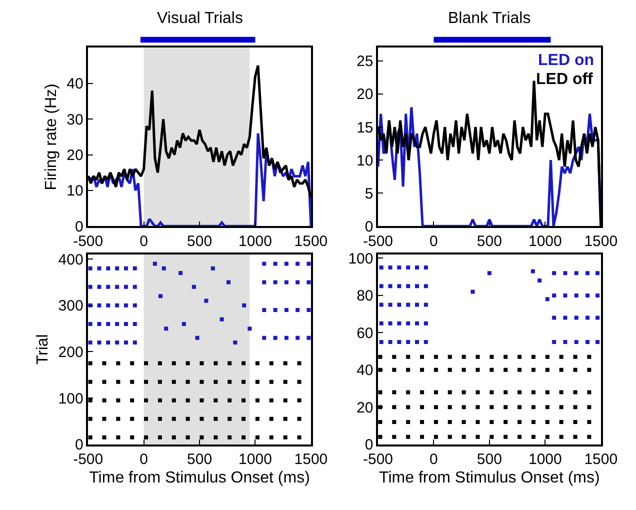 The height and width of the screenshot is (510, 636). What do you see at coordinates (51, 137) in the screenshot?
I see `y-axis-title: Firing rate (Hz)` at bounding box center [51, 137].